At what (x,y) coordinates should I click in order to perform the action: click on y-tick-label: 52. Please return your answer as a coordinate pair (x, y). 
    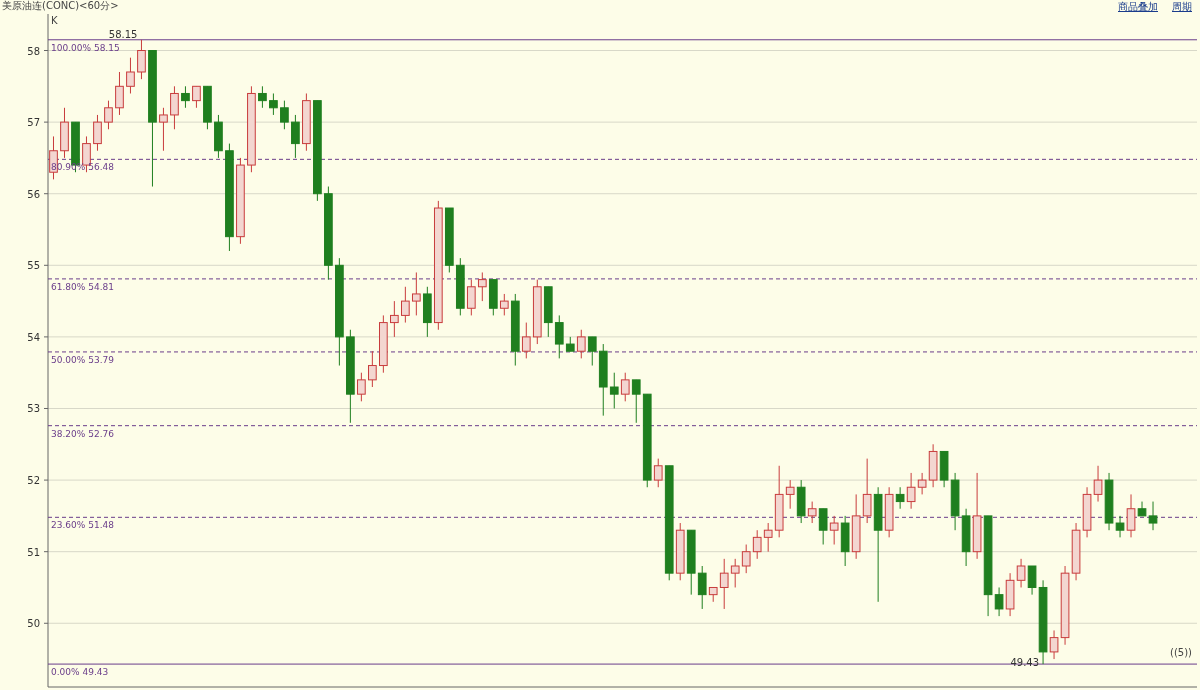
    Looking at the image, I should click on (33, 481).